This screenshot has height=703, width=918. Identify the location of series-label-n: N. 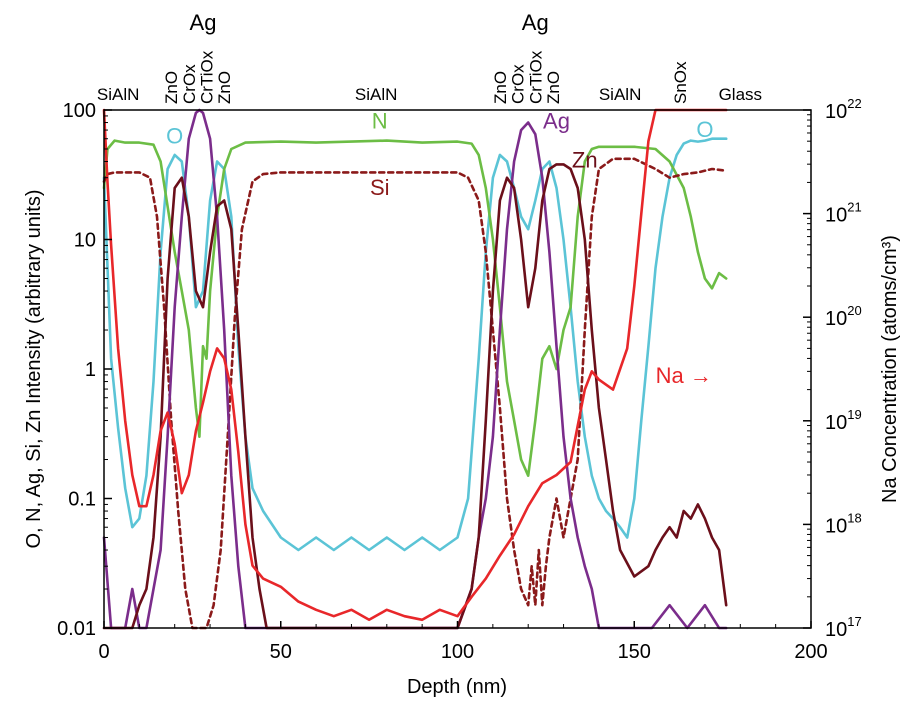
(380, 120).